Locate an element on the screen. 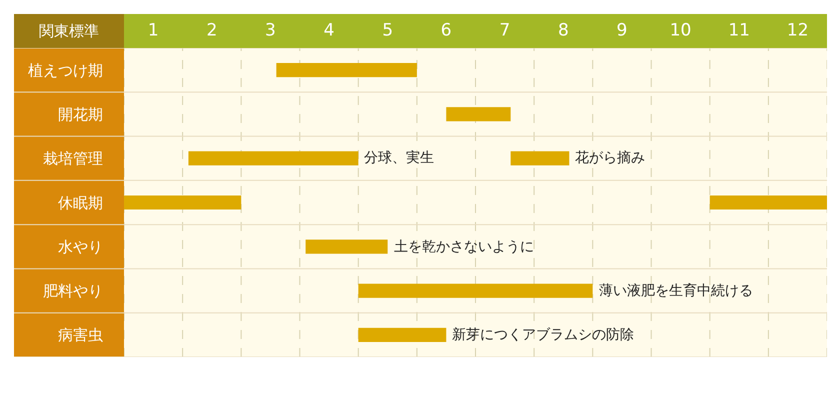 The width and height of the screenshot is (840, 394). annotation: 土を乾かさないように is located at coordinates (464, 247).